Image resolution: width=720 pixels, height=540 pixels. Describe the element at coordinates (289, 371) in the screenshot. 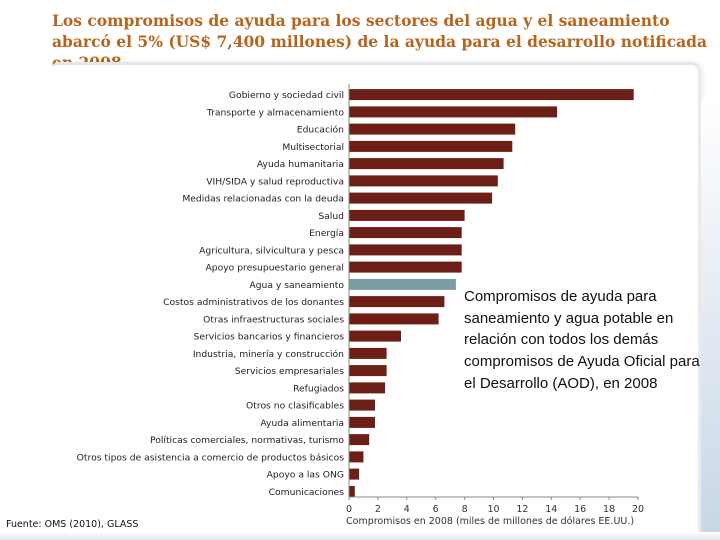

I see `category-label: Servicios empresariales` at that location.